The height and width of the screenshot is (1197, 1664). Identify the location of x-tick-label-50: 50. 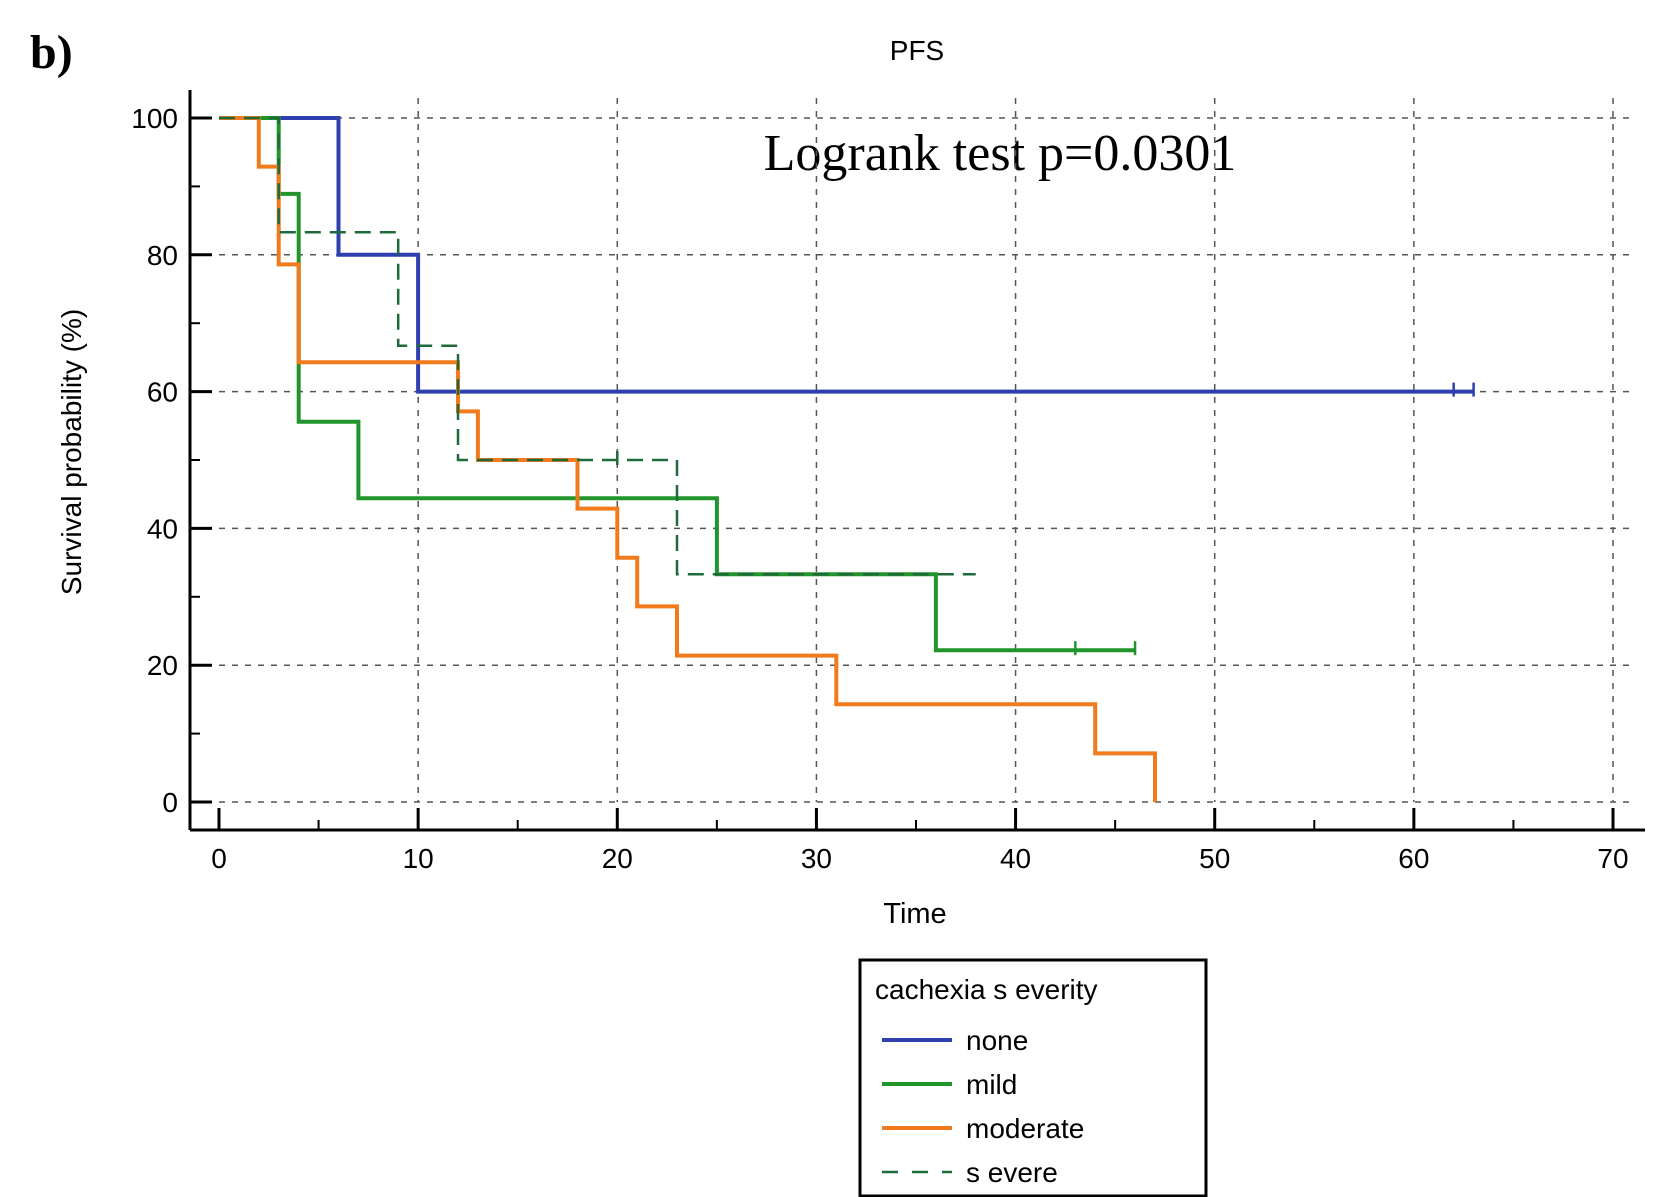
(1214, 858).